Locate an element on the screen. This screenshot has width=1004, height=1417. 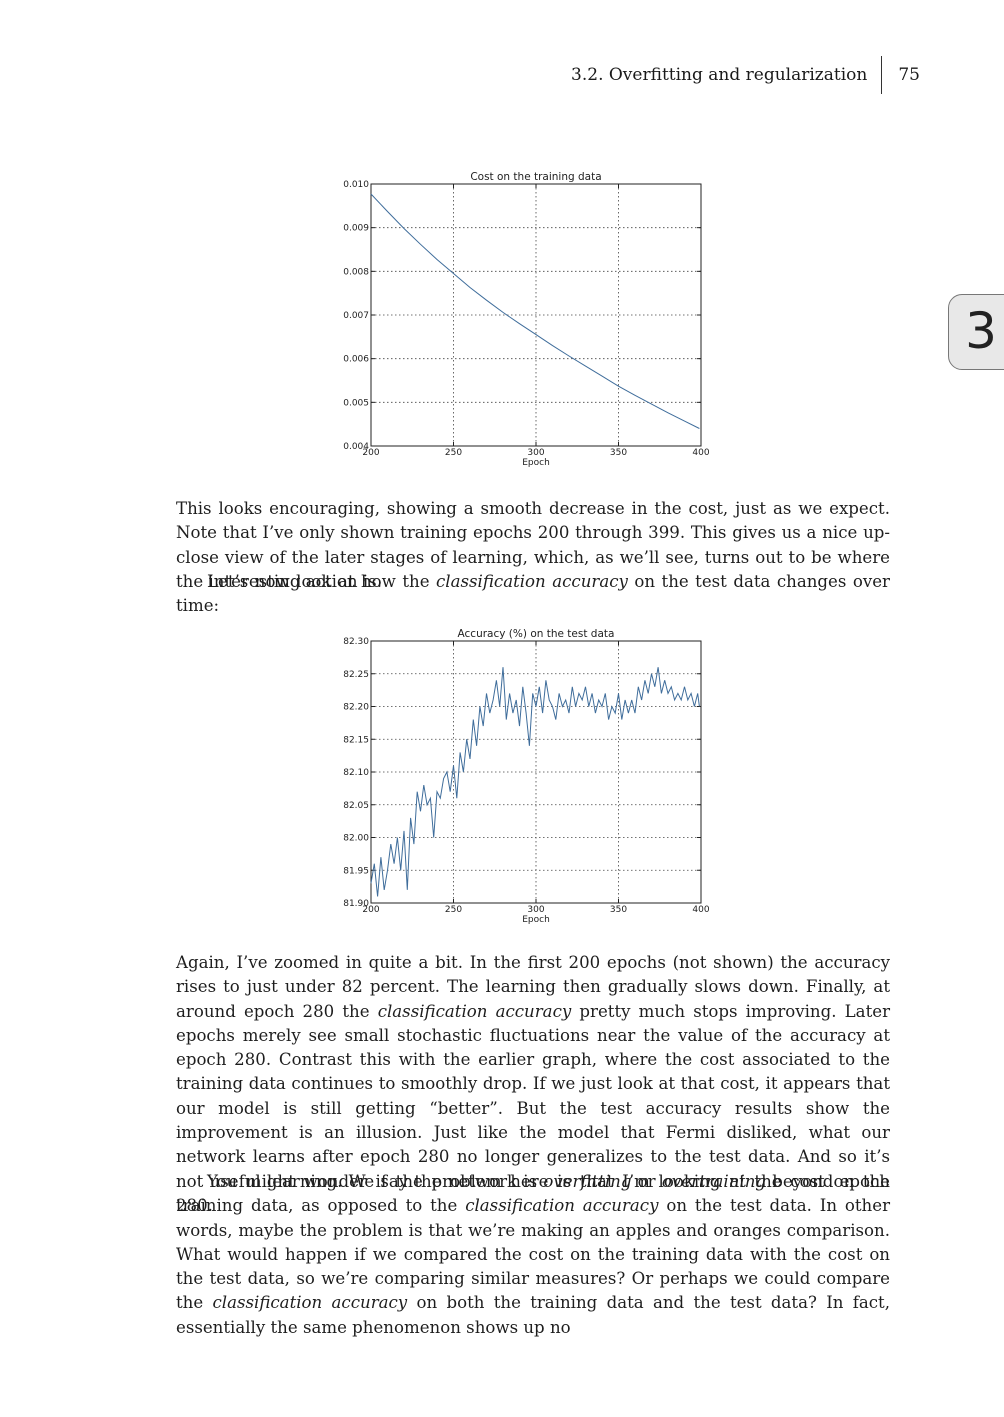
accuracy-chart-y-tick-label: 82.25 is located at coordinates (356, 675).